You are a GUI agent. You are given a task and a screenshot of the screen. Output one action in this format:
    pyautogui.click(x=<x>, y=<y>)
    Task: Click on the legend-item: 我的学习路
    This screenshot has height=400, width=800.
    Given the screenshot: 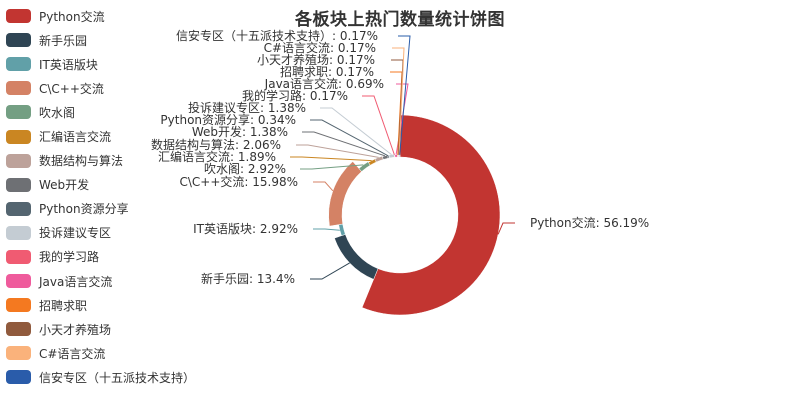 What is the action you would take?
    pyautogui.click(x=100, y=257)
    